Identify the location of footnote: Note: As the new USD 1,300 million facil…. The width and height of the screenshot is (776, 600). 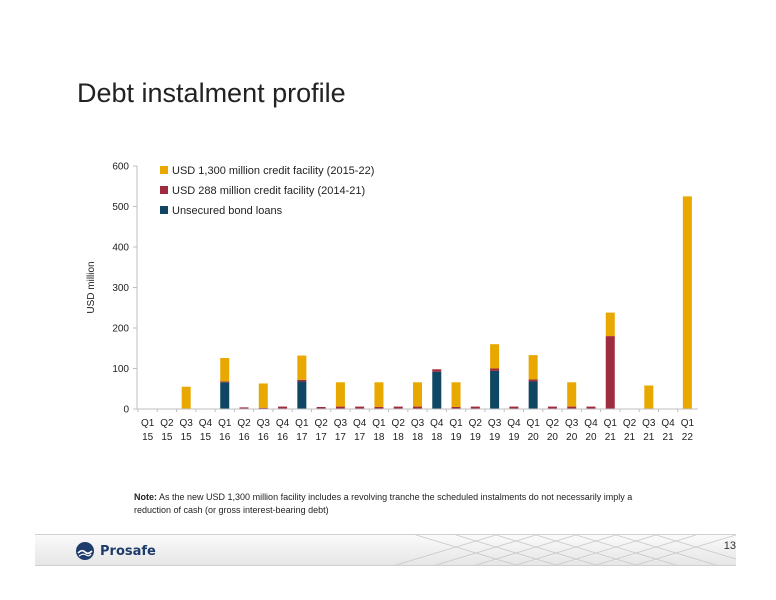
(394, 504).